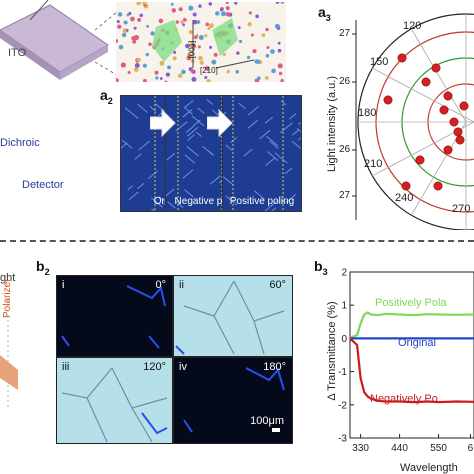 This screenshot has width=474, height=474. Describe the element at coordinates (277, 285) in the screenshot. I see `tile-angle: 60°` at that location.